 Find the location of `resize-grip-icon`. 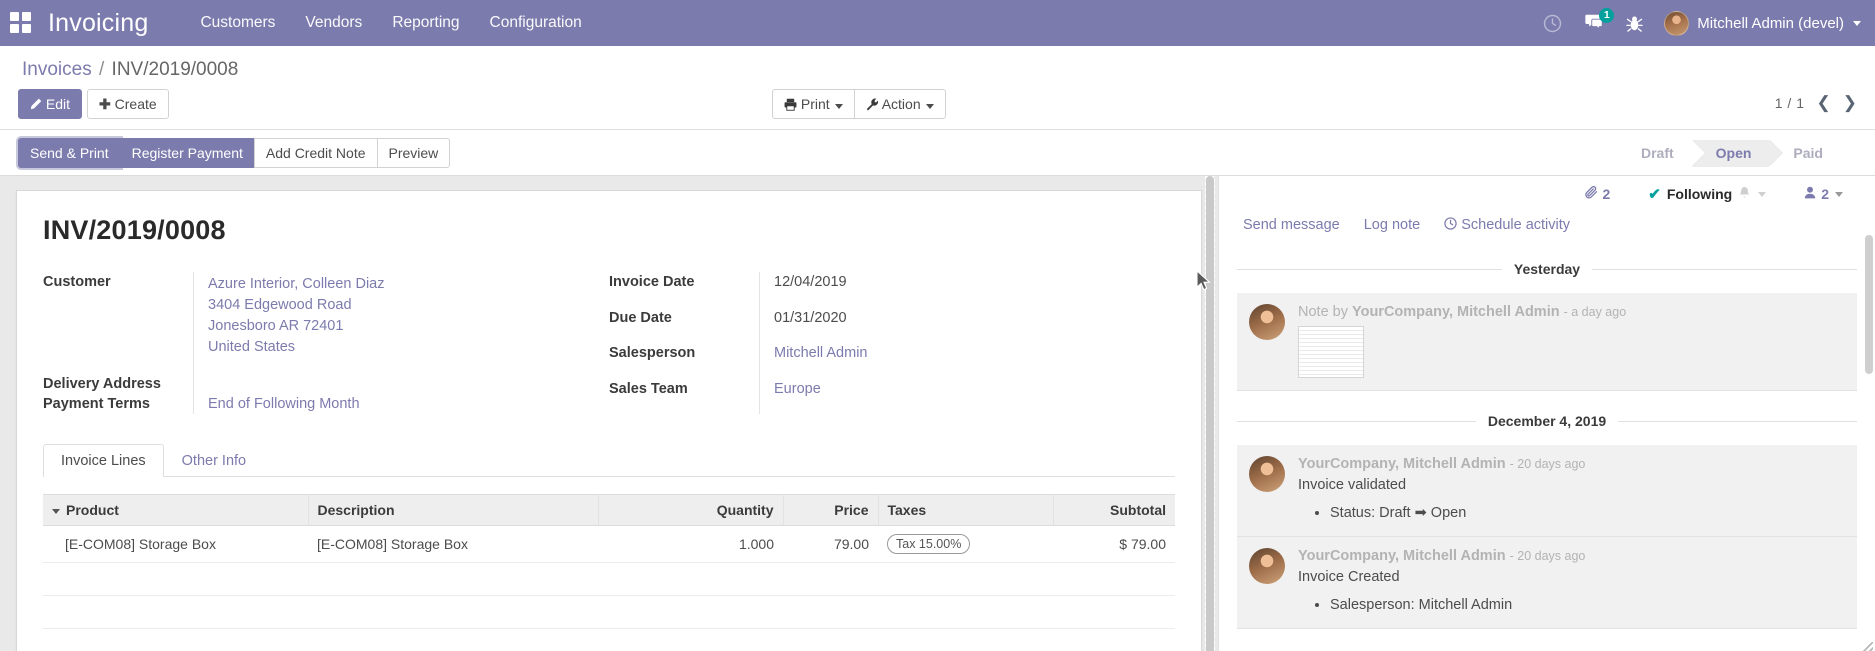

resize-grip-icon is located at coordinates (1867, 646).